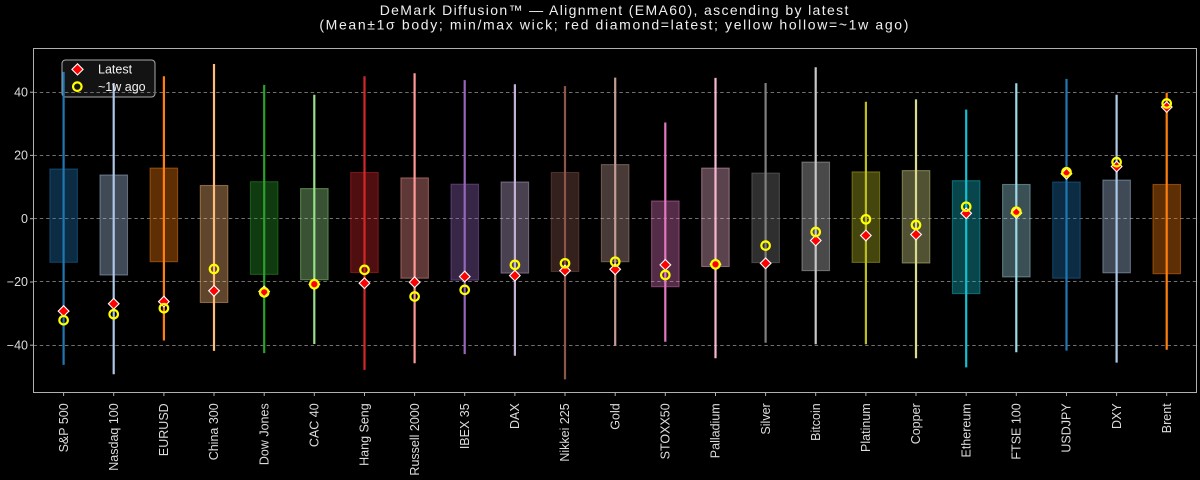 The image size is (1200, 480). I want to click on svg-text: Ethereum, so click(966, 430).